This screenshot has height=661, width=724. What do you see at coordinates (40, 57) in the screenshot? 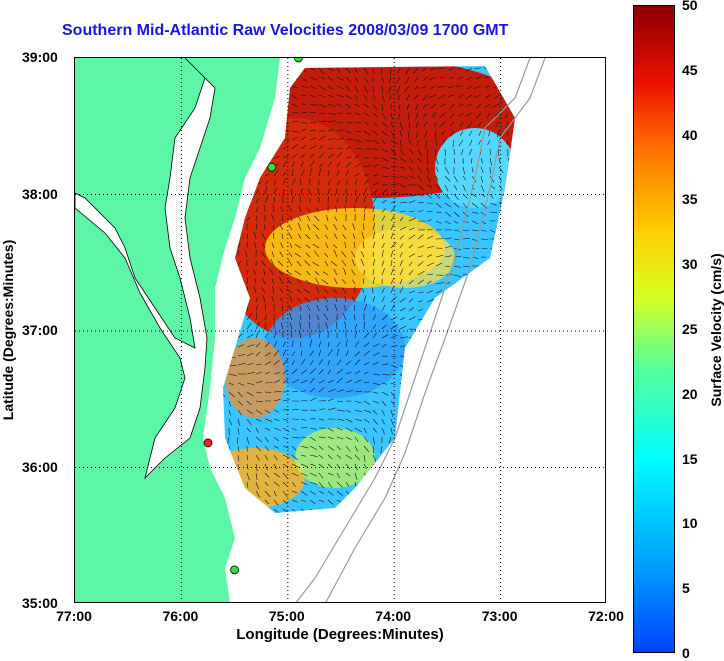
I see `y-tick-label: 39:00` at bounding box center [40, 57].